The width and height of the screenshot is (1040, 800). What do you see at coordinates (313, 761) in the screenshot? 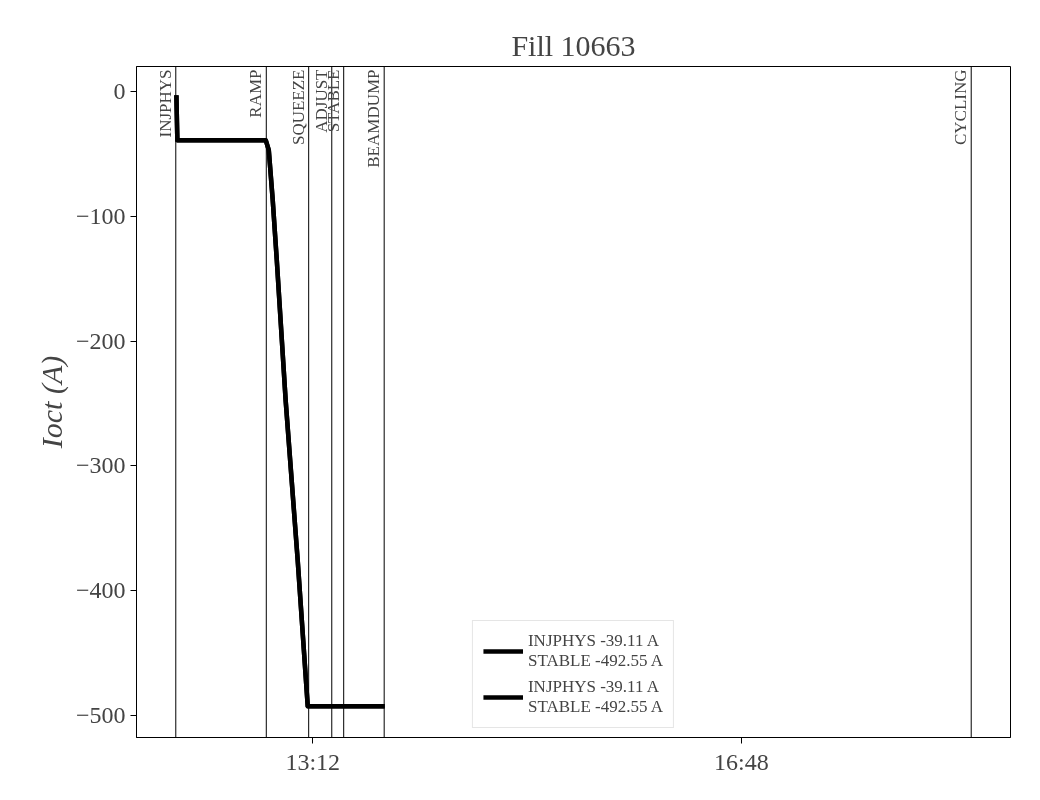
I see `x-tick-label: 13:12` at bounding box center [313, 761].